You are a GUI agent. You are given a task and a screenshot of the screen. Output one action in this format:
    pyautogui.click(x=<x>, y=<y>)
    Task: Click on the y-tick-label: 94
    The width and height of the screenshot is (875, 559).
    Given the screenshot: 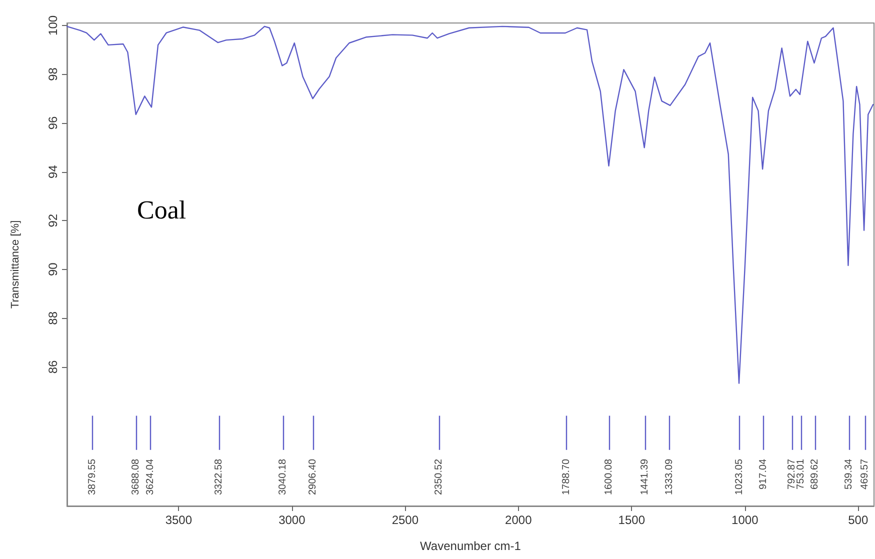 What is the action you would take?
    pyautogui.click(x=53, y=171)
    